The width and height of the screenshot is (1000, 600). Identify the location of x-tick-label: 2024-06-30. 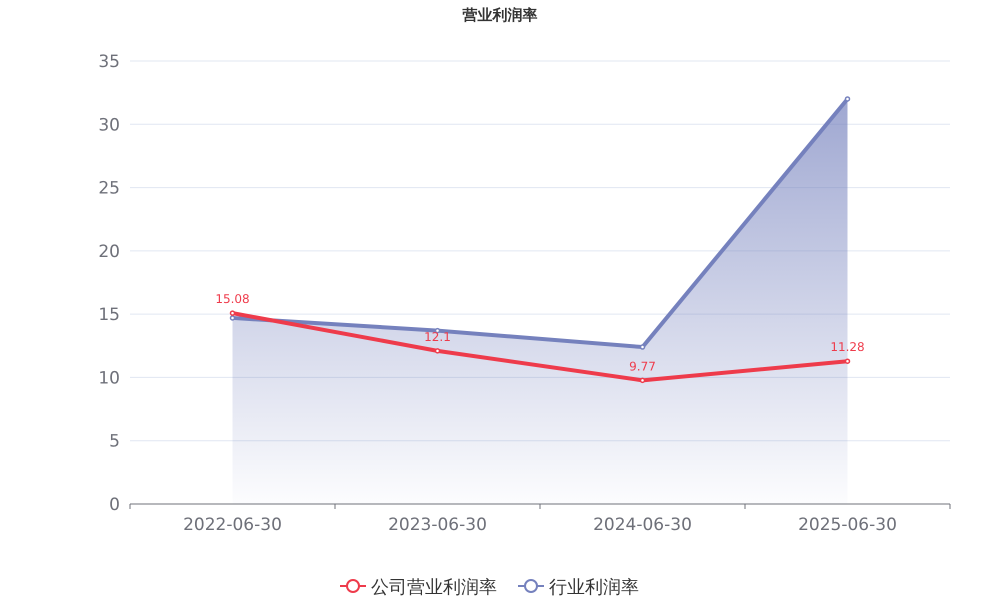
(642, 525).